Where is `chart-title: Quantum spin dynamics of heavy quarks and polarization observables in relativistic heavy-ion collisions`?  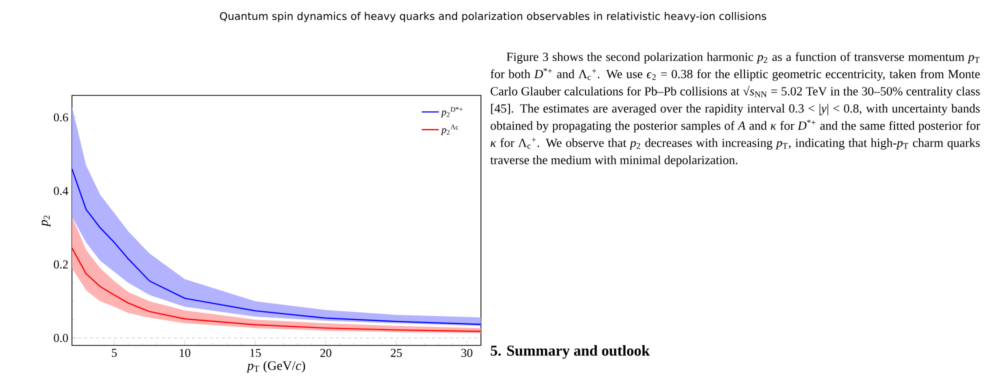
chart-title: Quantum spin dynamics of heavy quarks and polarization observables in relativistic heavy-ion collisions is located at coordinates (493, 17).